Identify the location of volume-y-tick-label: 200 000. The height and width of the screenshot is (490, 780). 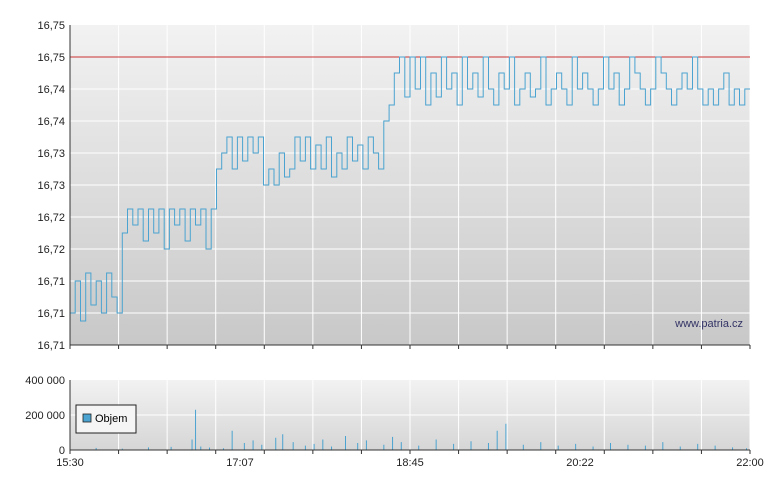
(45, 416).